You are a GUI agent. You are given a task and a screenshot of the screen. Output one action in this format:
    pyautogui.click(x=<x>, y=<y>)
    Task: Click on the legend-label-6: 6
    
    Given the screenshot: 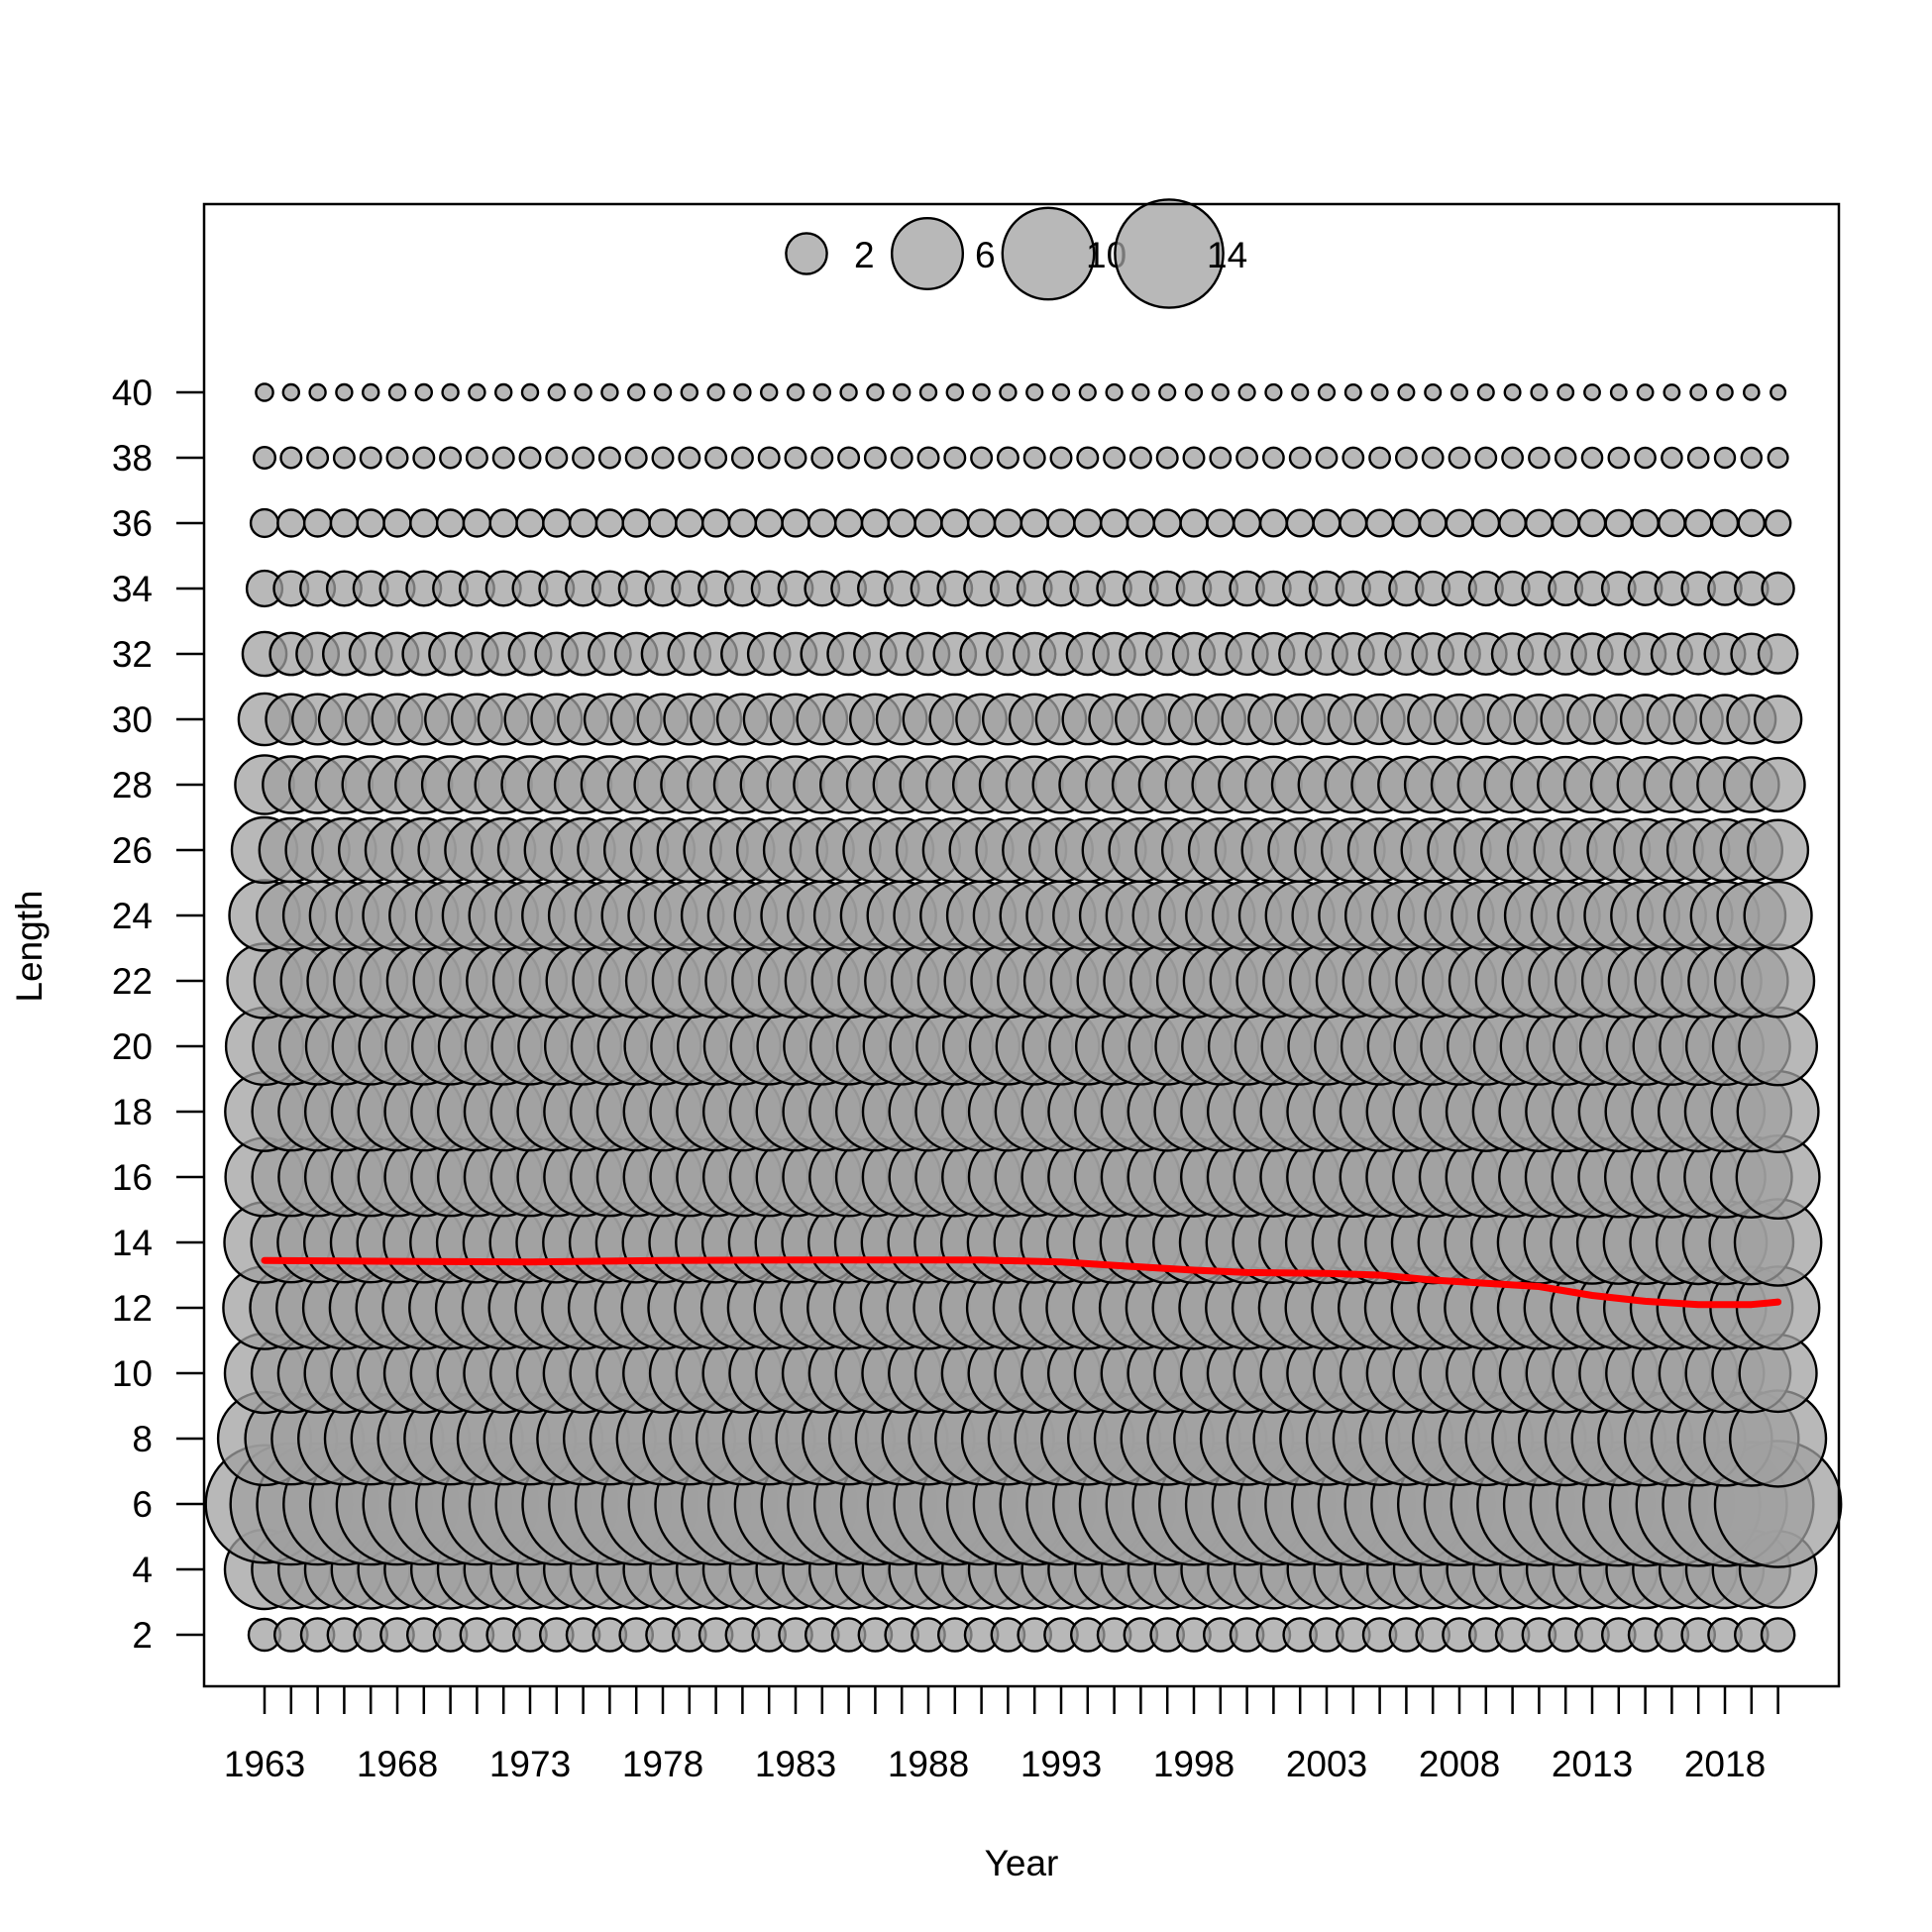 What is the action you would take?
    pyautogui.click(x=986, y=255)
    